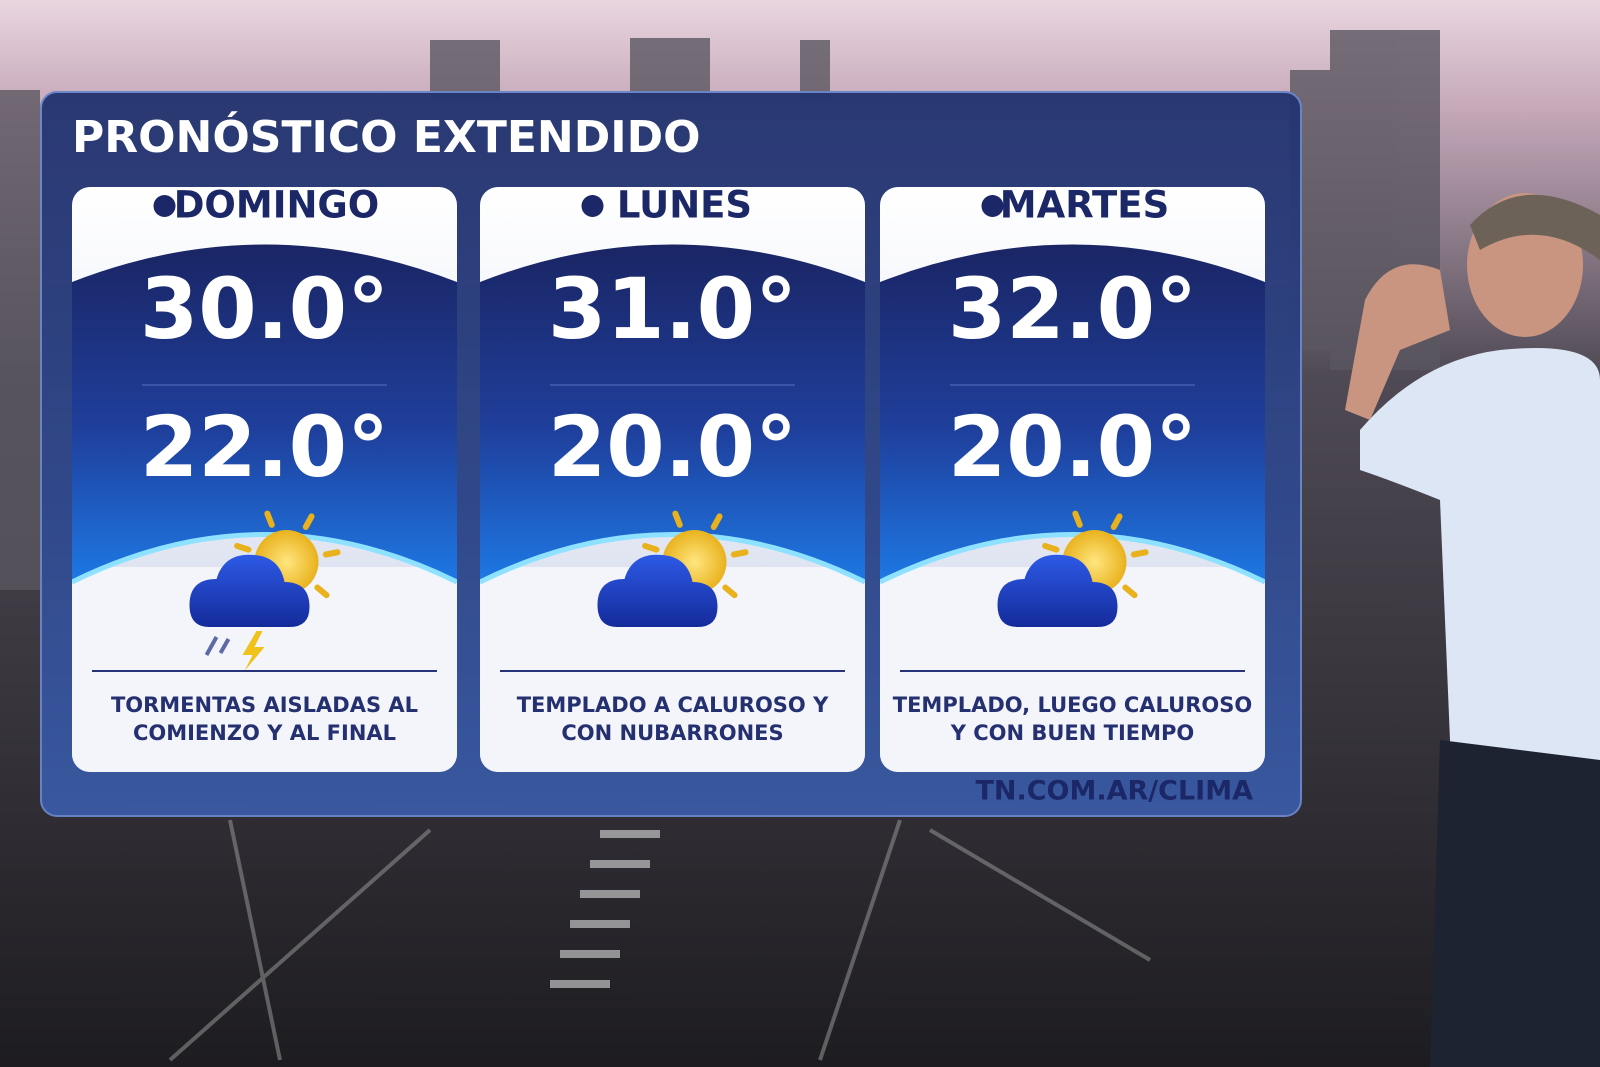  What do you see at coordinates (277, 205) in the screenshot?
I see `day-name: DOMINGO` at bounding box center [277, 205].